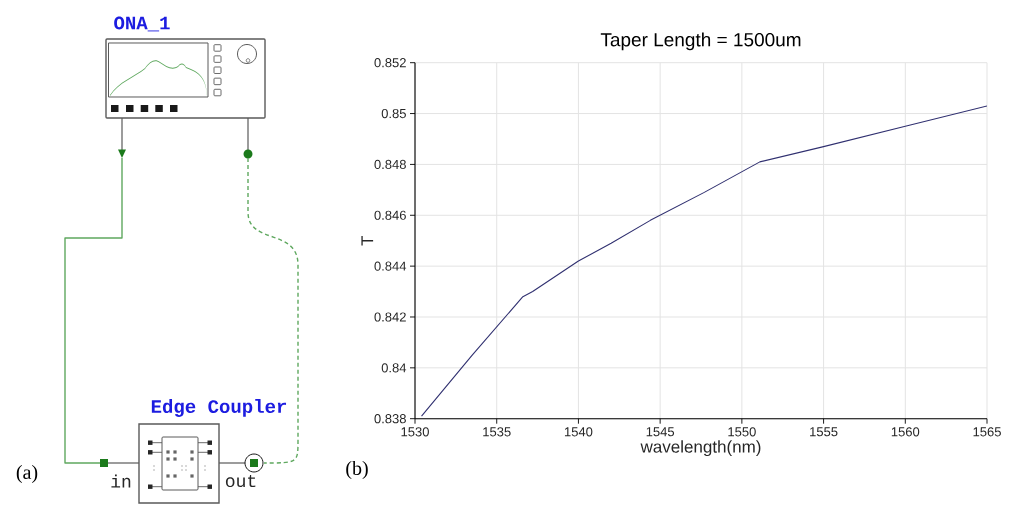 This screenshot has height=514, width=1012. I want to click on x-tick-label: 1535, so click(497, 432).